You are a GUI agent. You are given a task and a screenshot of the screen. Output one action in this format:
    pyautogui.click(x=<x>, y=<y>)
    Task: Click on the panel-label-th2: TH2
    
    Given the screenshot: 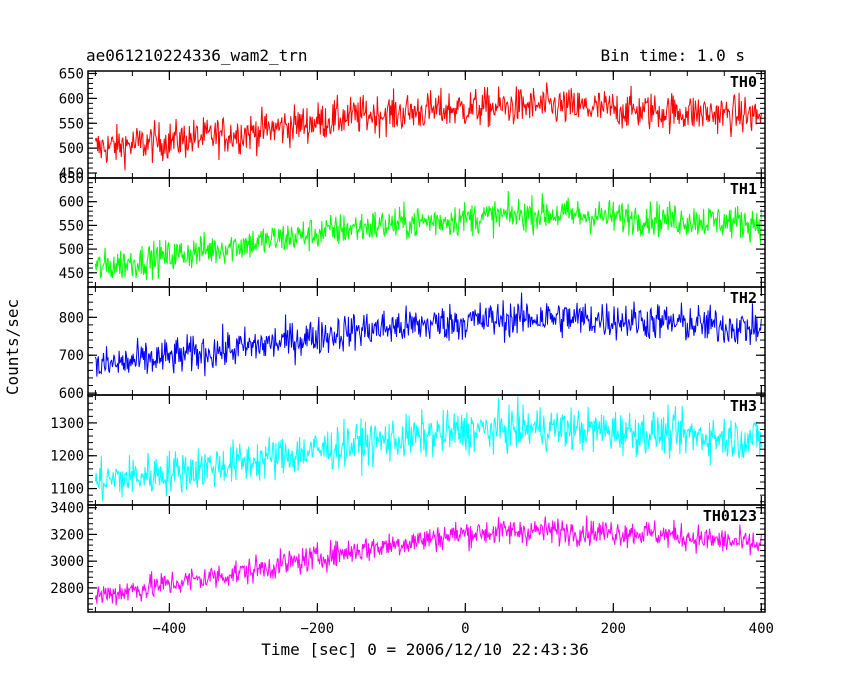 What is the action you would take?
    pyautogui.click(x=743, y=298)
    